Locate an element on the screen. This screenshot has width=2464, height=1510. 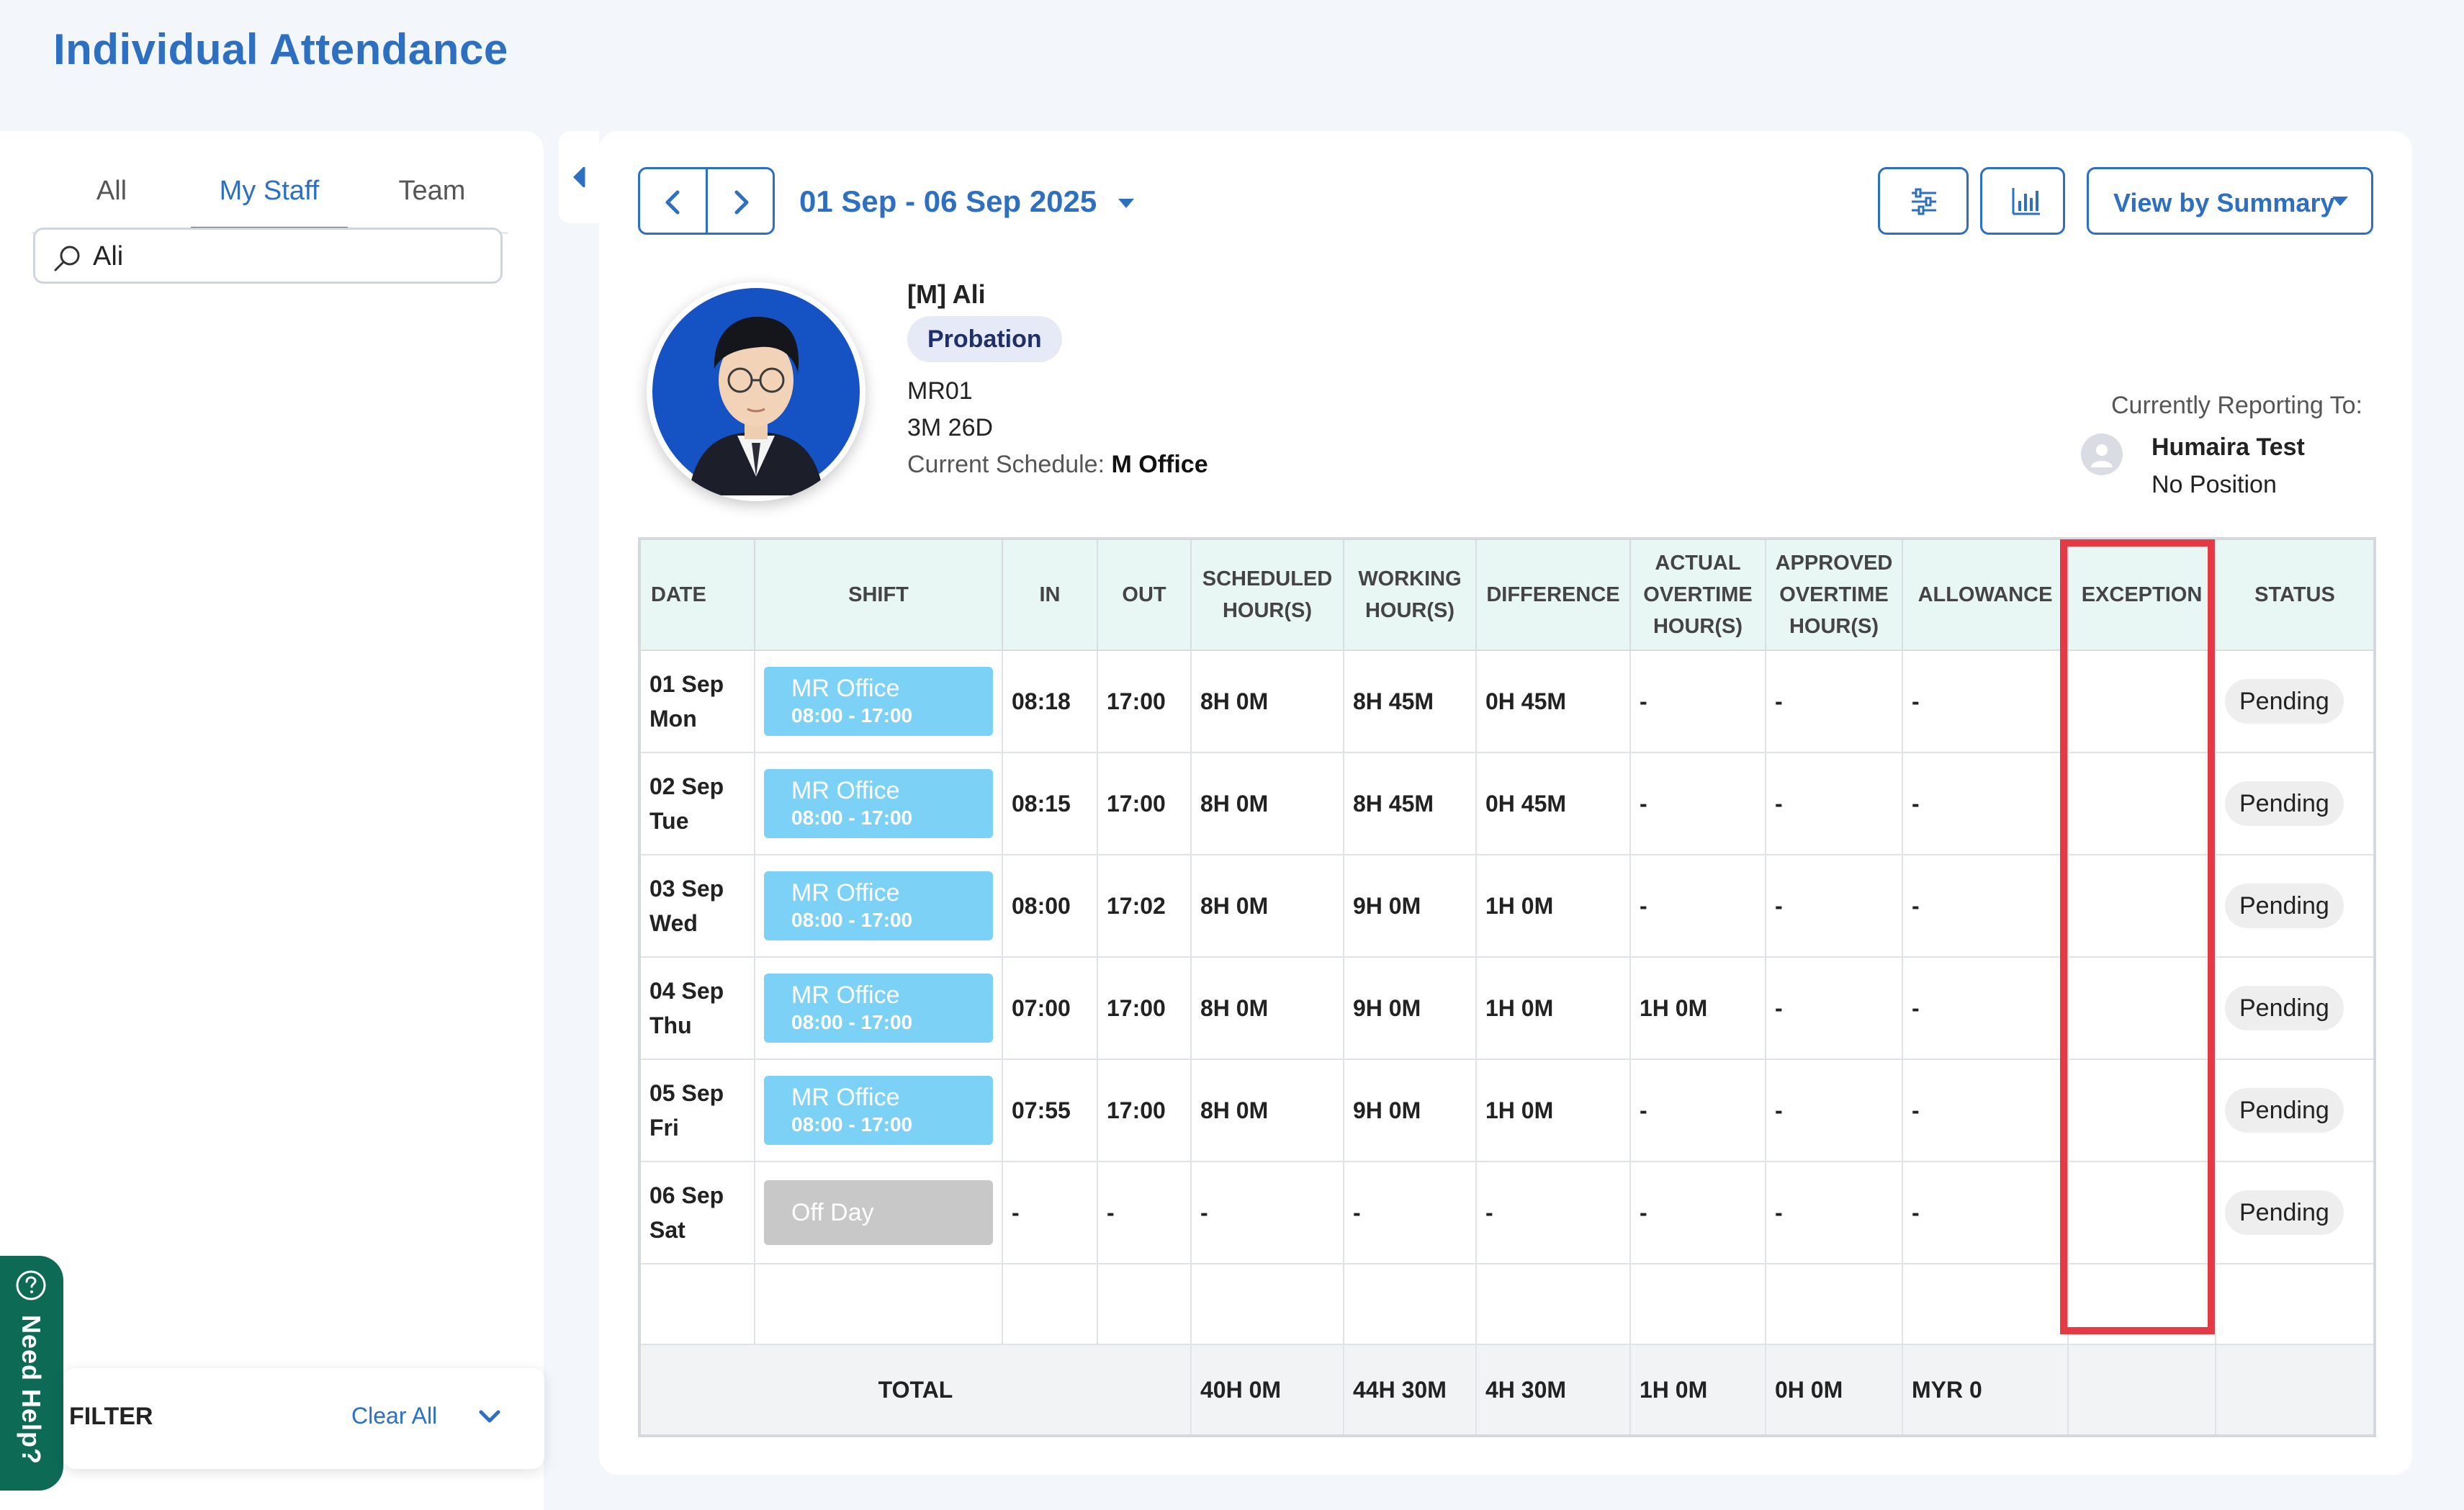
weekday: Wed is located at coordinates (673, 923).